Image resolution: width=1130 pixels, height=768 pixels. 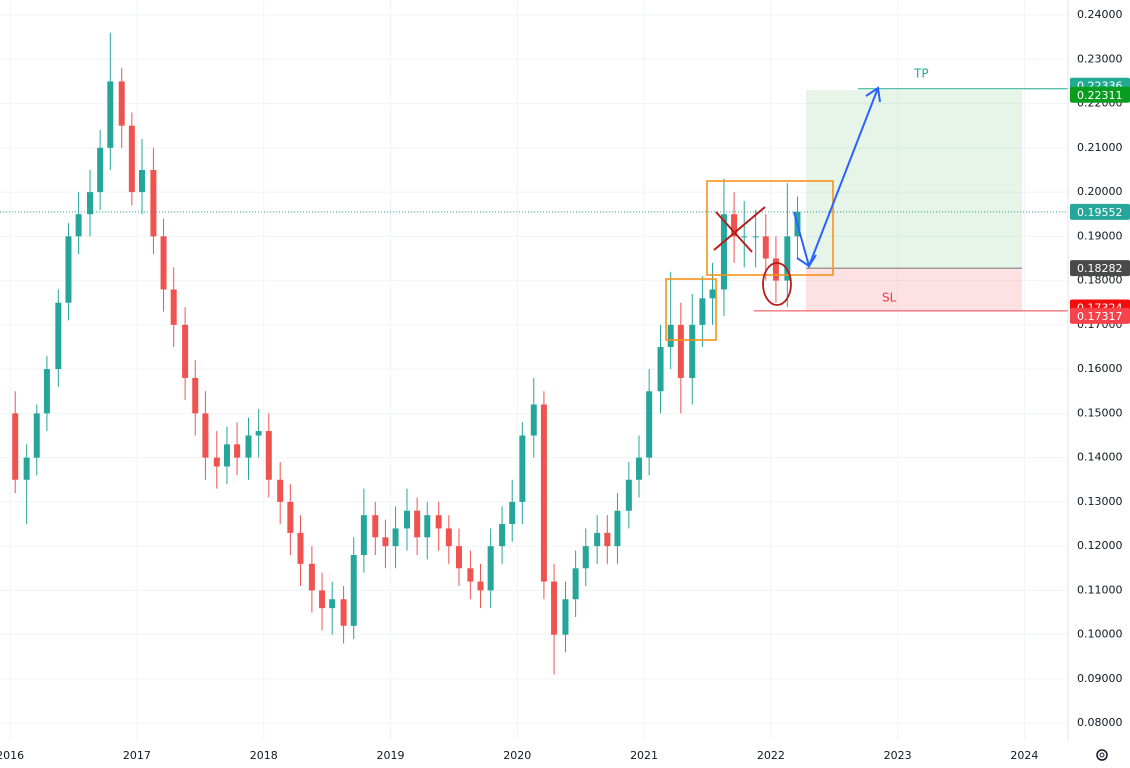 I want to click on y-tick-label: 0.11000, so click(x=1100, y=589).